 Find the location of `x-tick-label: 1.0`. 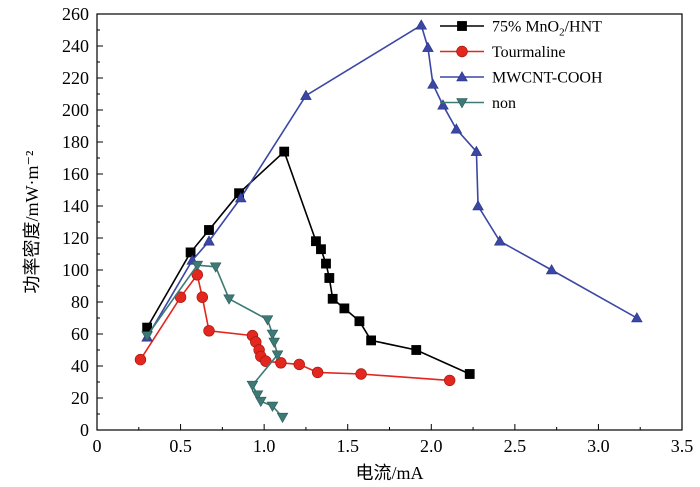

x-tick-label: 1.0 is located at coordinates (264, 446).